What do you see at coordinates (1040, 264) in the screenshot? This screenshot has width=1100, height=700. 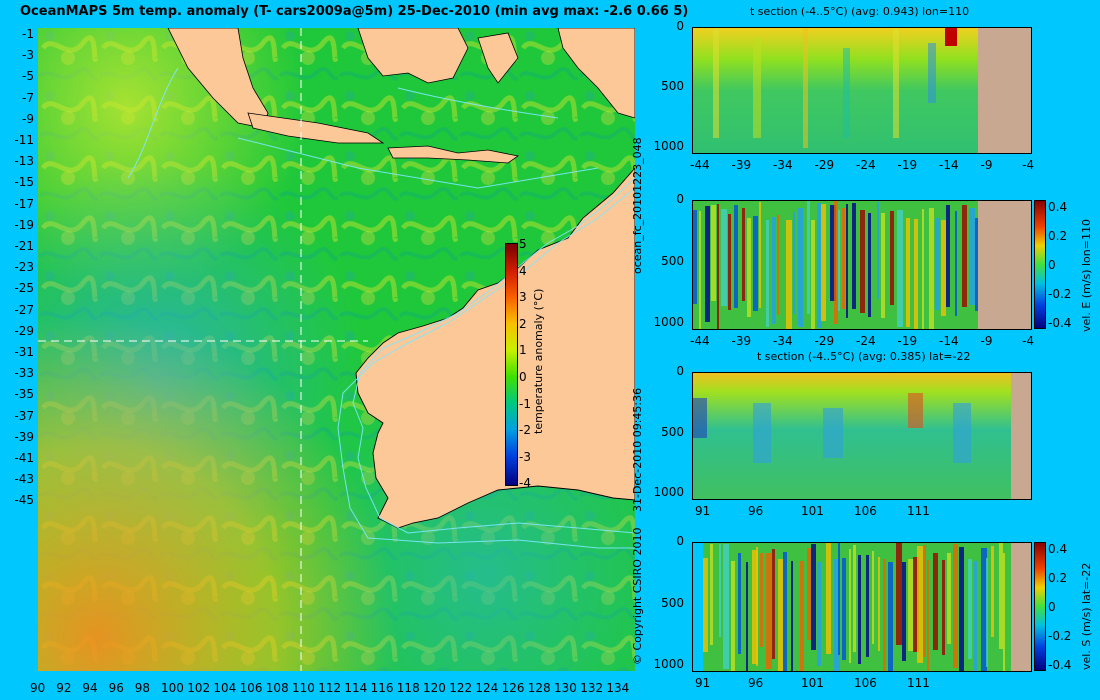 I see `vel-e-colorbar` at bounding box center [1040, 264].